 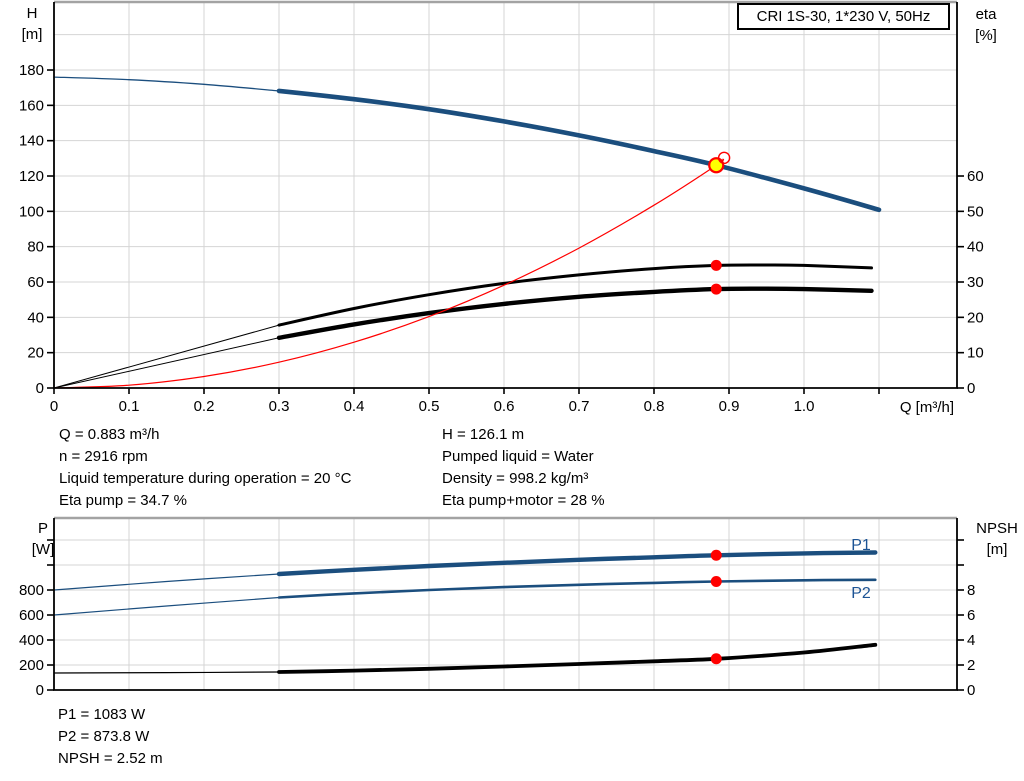 I want to click on npsh-axis-unit: [m], so click(x=997, y=549).